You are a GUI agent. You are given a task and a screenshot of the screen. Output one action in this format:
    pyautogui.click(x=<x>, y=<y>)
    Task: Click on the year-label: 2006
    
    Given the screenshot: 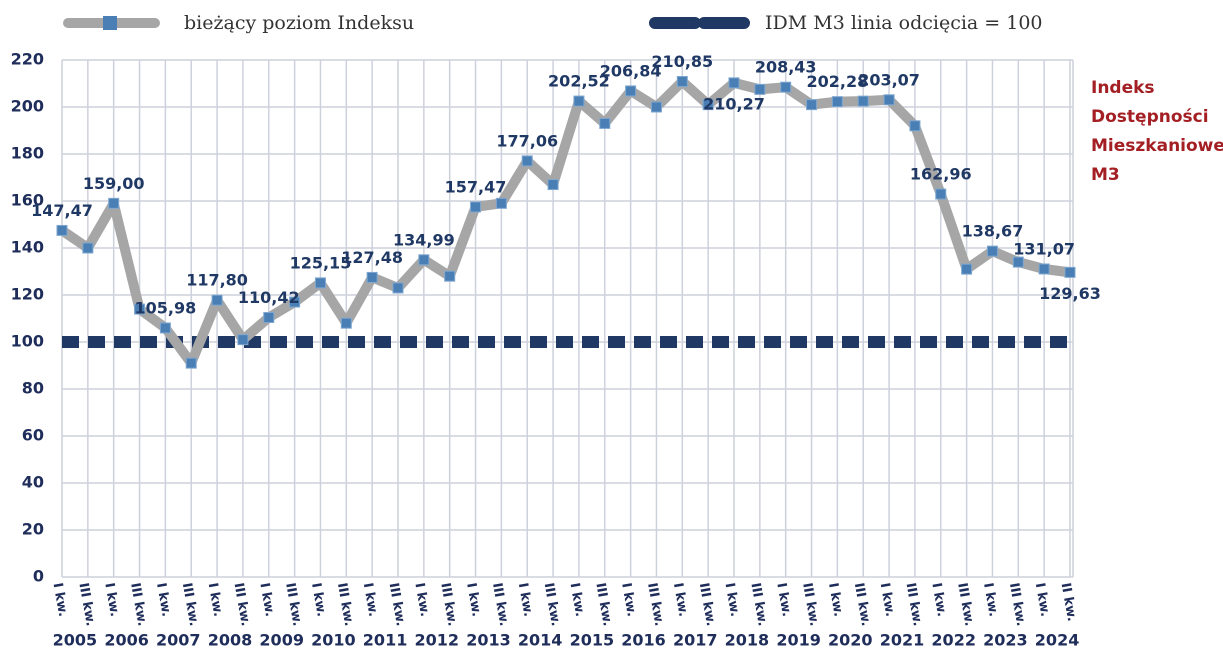 What is the action you would take?
    pyautogui.click(x=126, y=640)
    